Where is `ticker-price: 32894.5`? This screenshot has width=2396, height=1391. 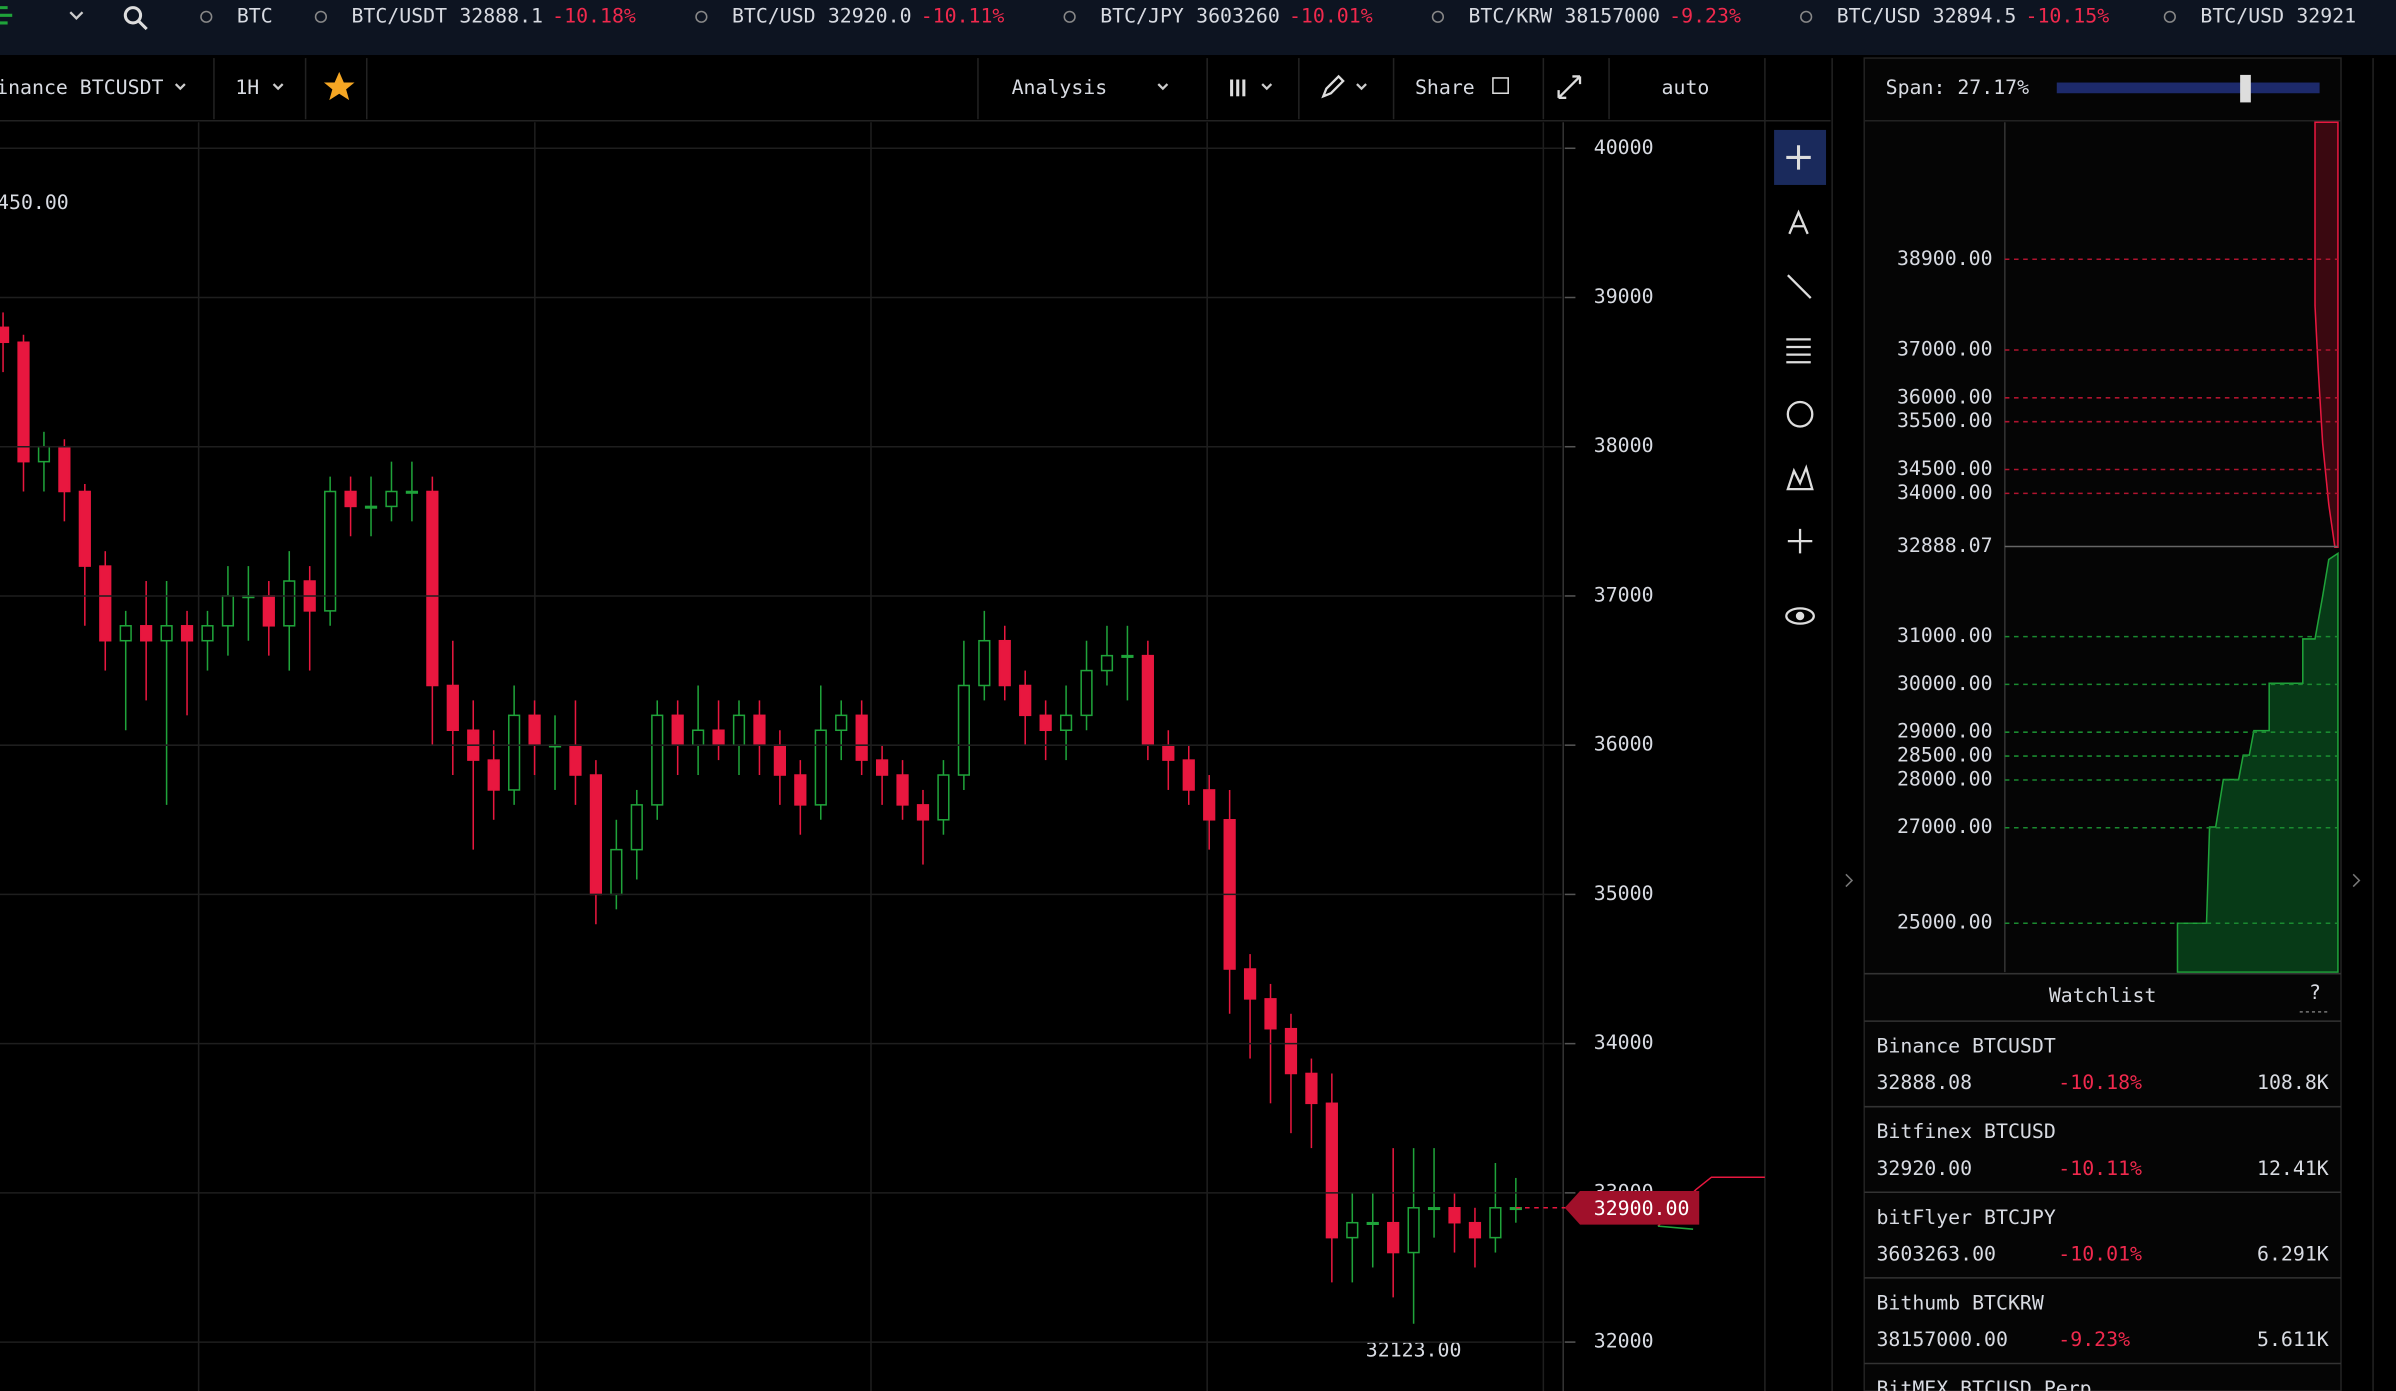
ticker-price: 32894.5 is located at coordinates (1975, 15).